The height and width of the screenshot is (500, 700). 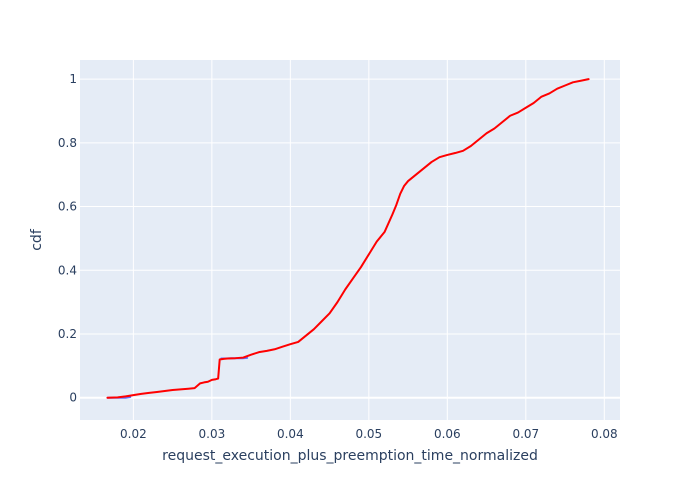 I want to click on y-tick-label: 1, so click(x=73, y=79).